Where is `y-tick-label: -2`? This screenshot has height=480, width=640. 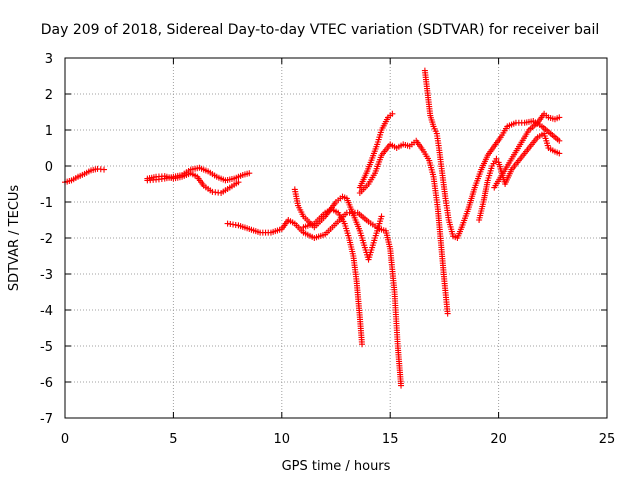 y-tick-label: -2 is located at coordinates (46, 239).